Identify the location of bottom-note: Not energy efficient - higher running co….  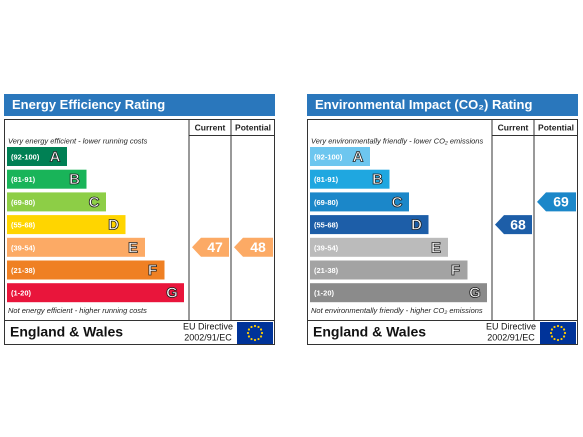
(77, 310).